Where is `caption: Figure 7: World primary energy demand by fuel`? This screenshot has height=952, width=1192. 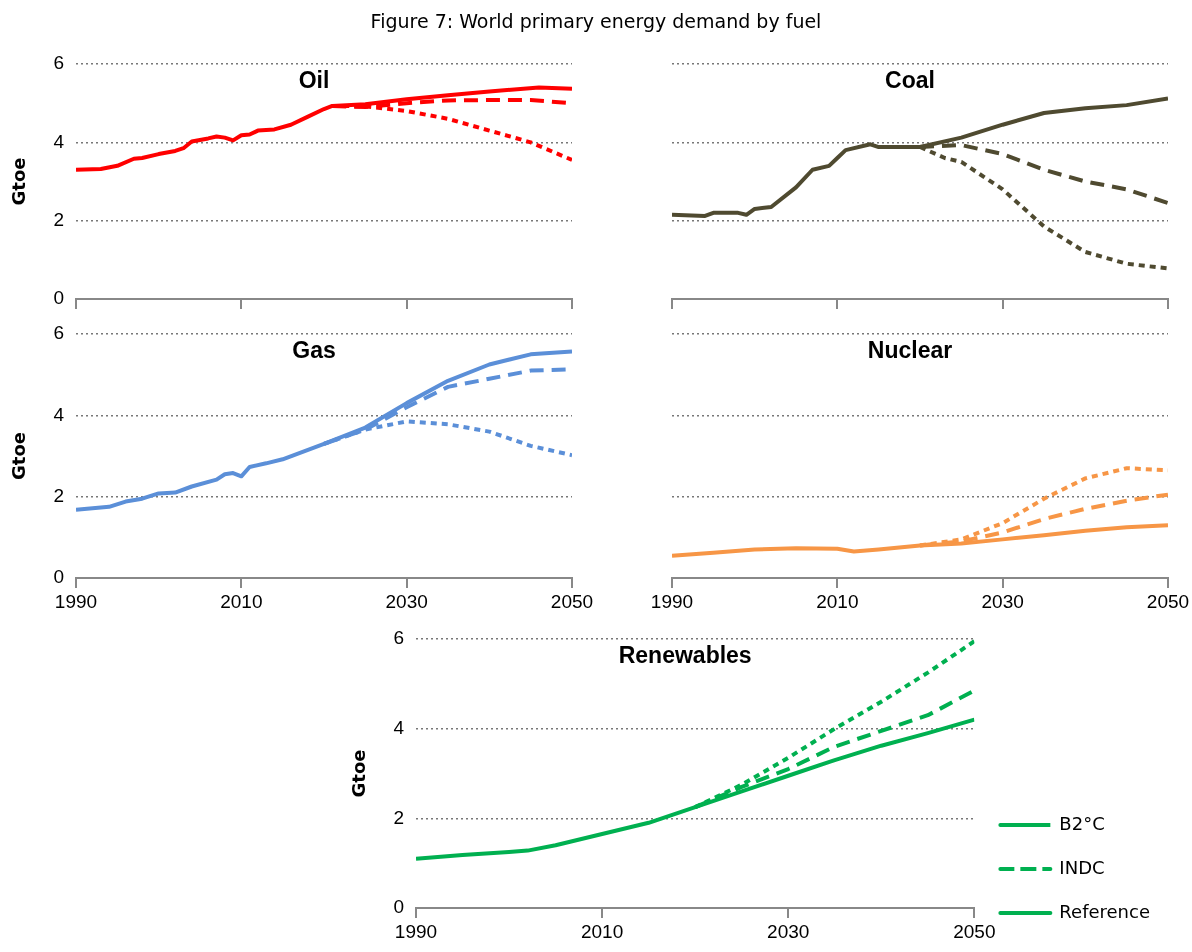 caption: Figure 7: World primary energy demand by fuel is located at coordinates (596, 21).